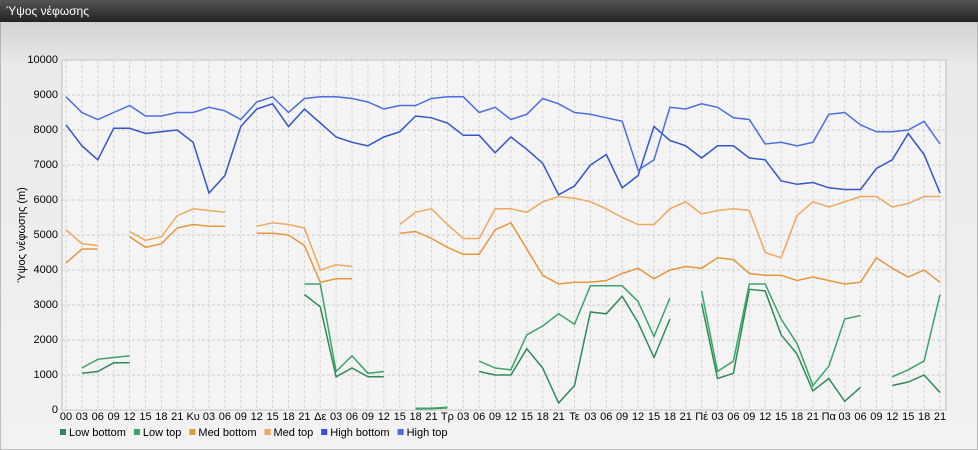 This screenshot has width=978, height=450. What do you see at coordinates (46, 235) in the screenshot?
I see `y-tick-label: 5000` at bounding box center [46, 235].